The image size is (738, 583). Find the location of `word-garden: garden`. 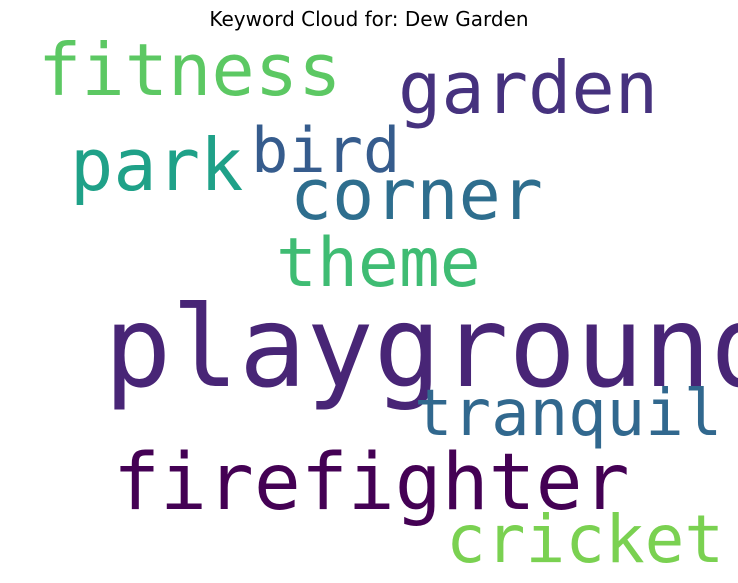

word-garden: garden is located at coordinates (528, 88).